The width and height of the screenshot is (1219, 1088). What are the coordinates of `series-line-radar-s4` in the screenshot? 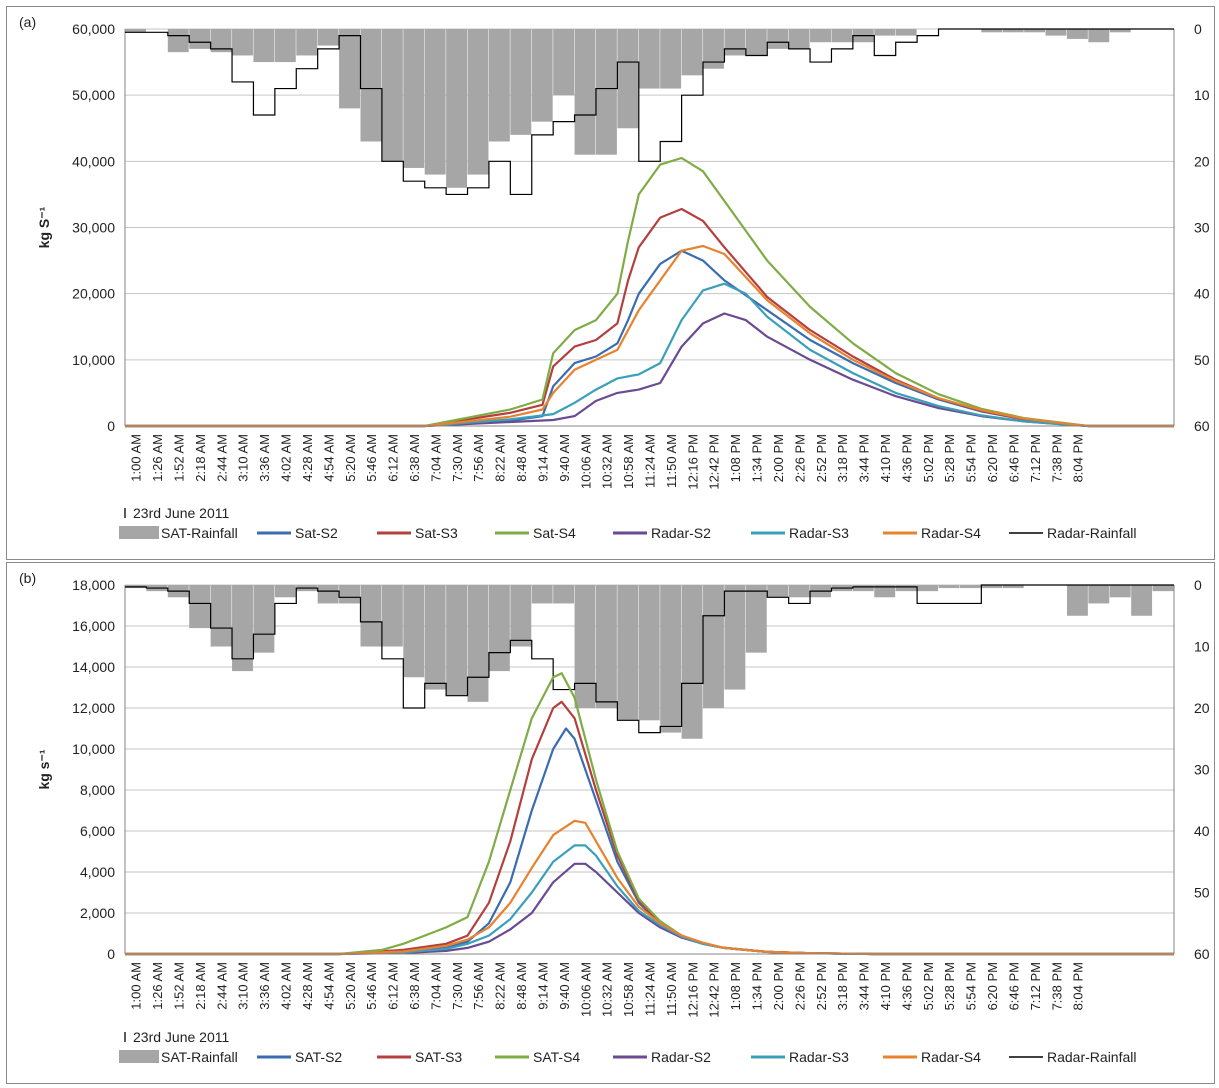 It's located at (649, 336).